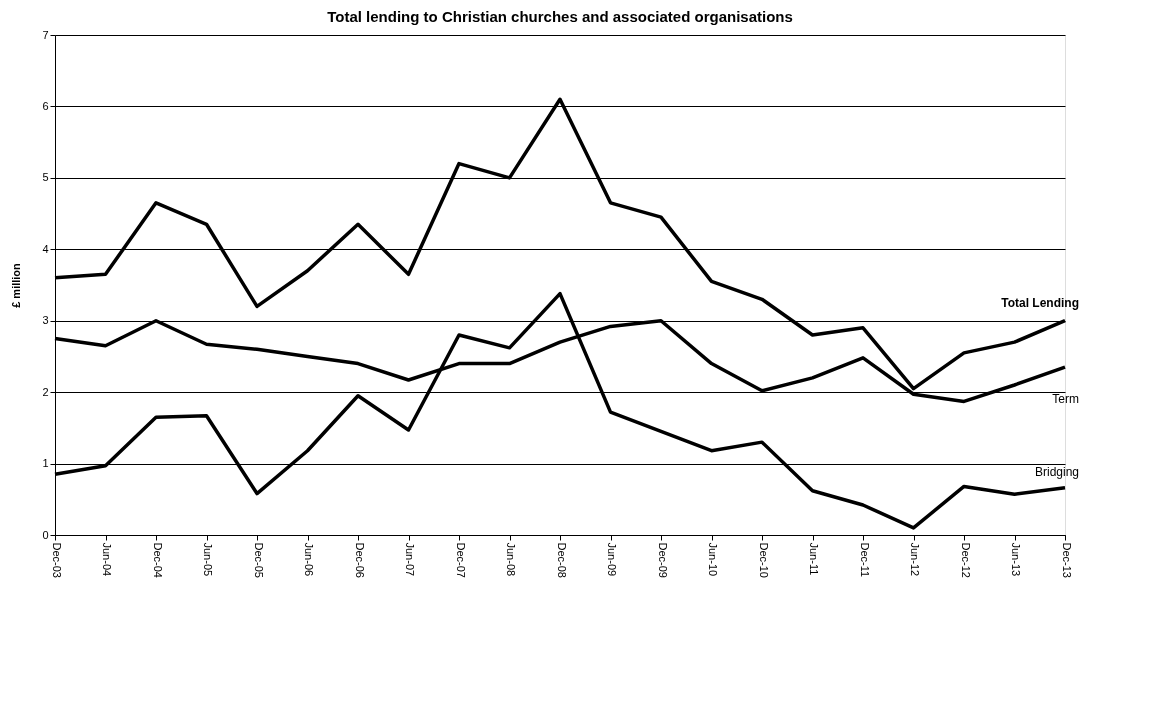 The image size is (1153, 708). Describe the element at coordinates (107, 559) in the screenshot. I see `x-tick-label: Jun-04` at that location.